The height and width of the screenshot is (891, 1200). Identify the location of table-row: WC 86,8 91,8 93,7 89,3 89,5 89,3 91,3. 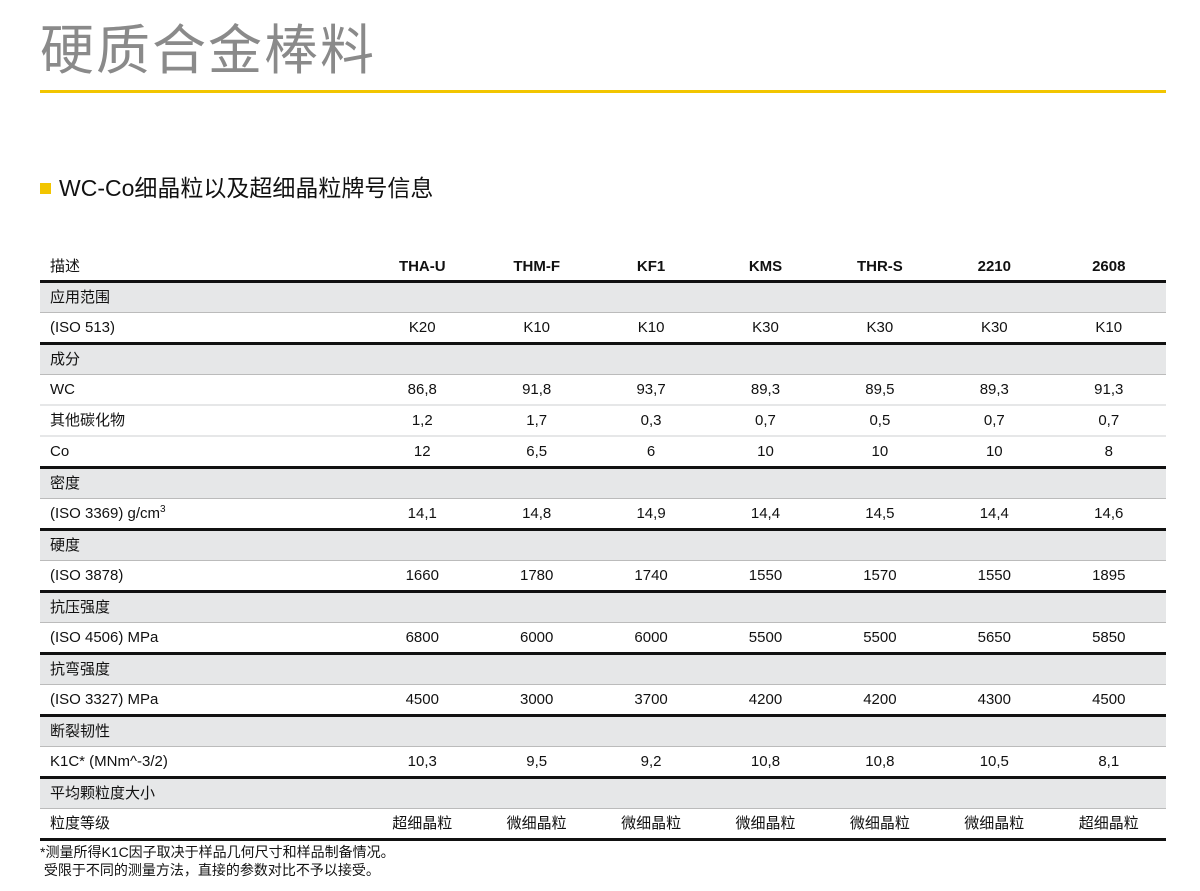
(603, 390).